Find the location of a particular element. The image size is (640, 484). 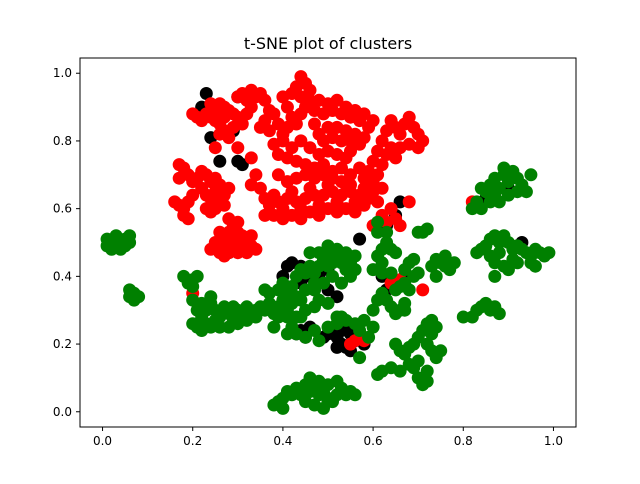

x-tick-label: 0.2 is located at coordinates (192, 441).